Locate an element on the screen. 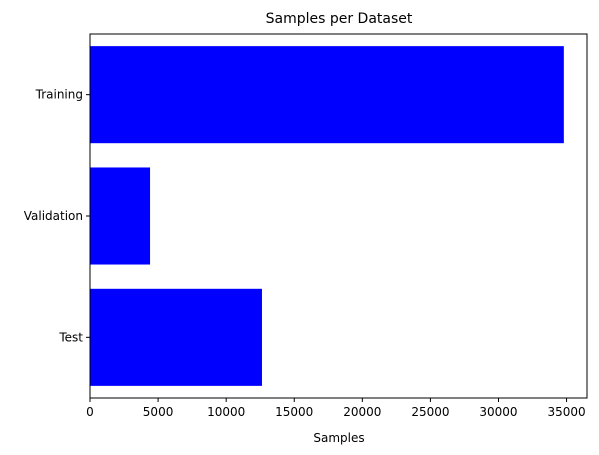  x-tick-label-20000: 20000 is located at coordinates (362, 412).